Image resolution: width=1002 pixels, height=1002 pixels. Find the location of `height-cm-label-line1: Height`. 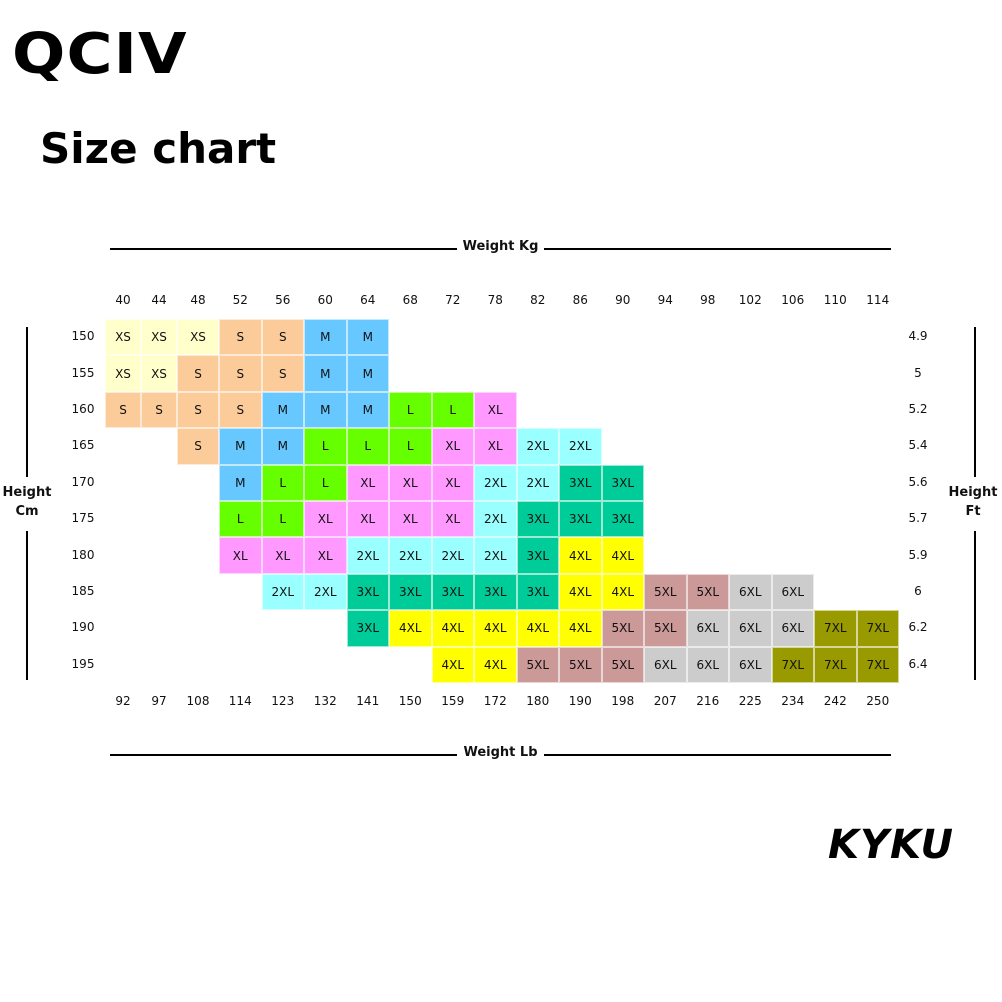

height-cm-label-line1: Height is located at coordinates (27, 492).